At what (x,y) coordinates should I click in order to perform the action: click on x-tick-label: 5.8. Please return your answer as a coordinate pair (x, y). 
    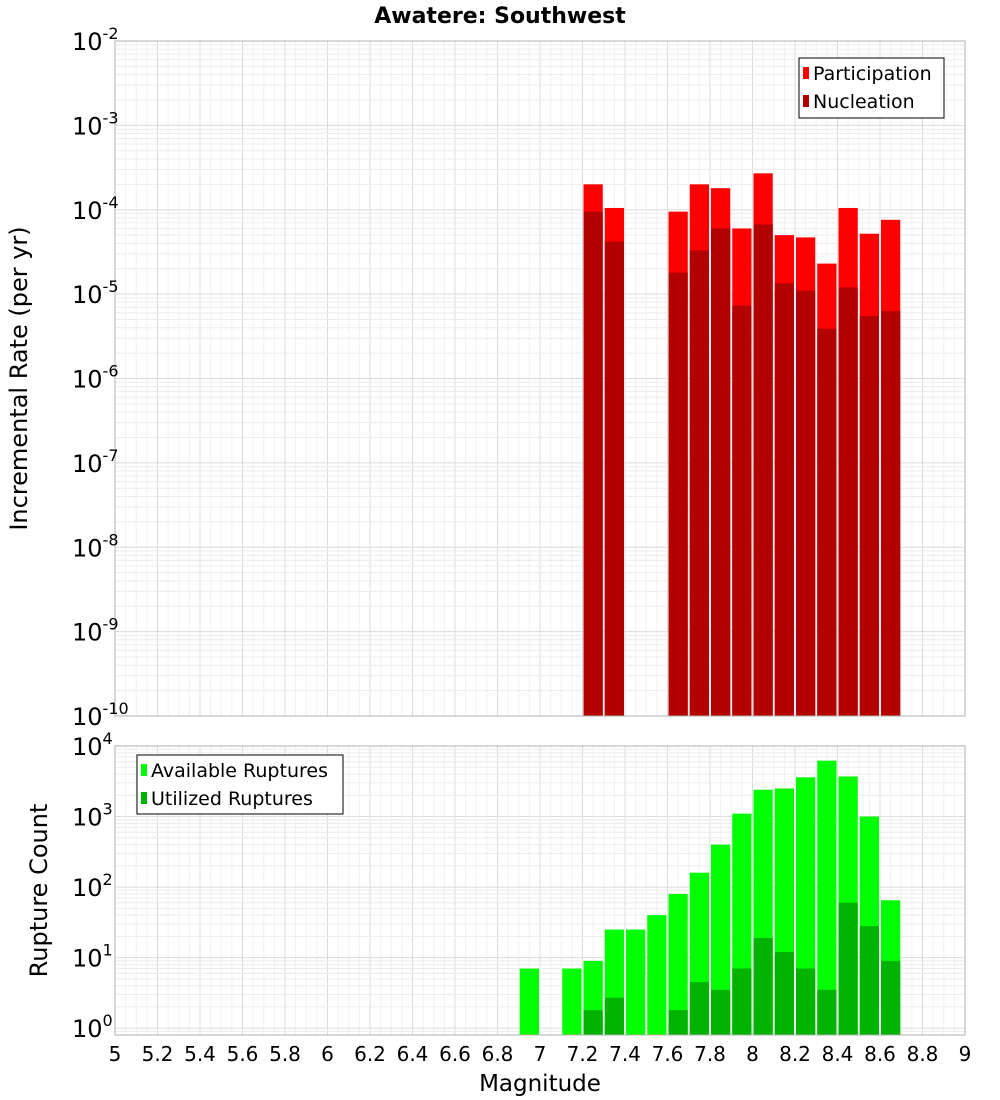
    Looking at the image, I should click on (285, 1054).